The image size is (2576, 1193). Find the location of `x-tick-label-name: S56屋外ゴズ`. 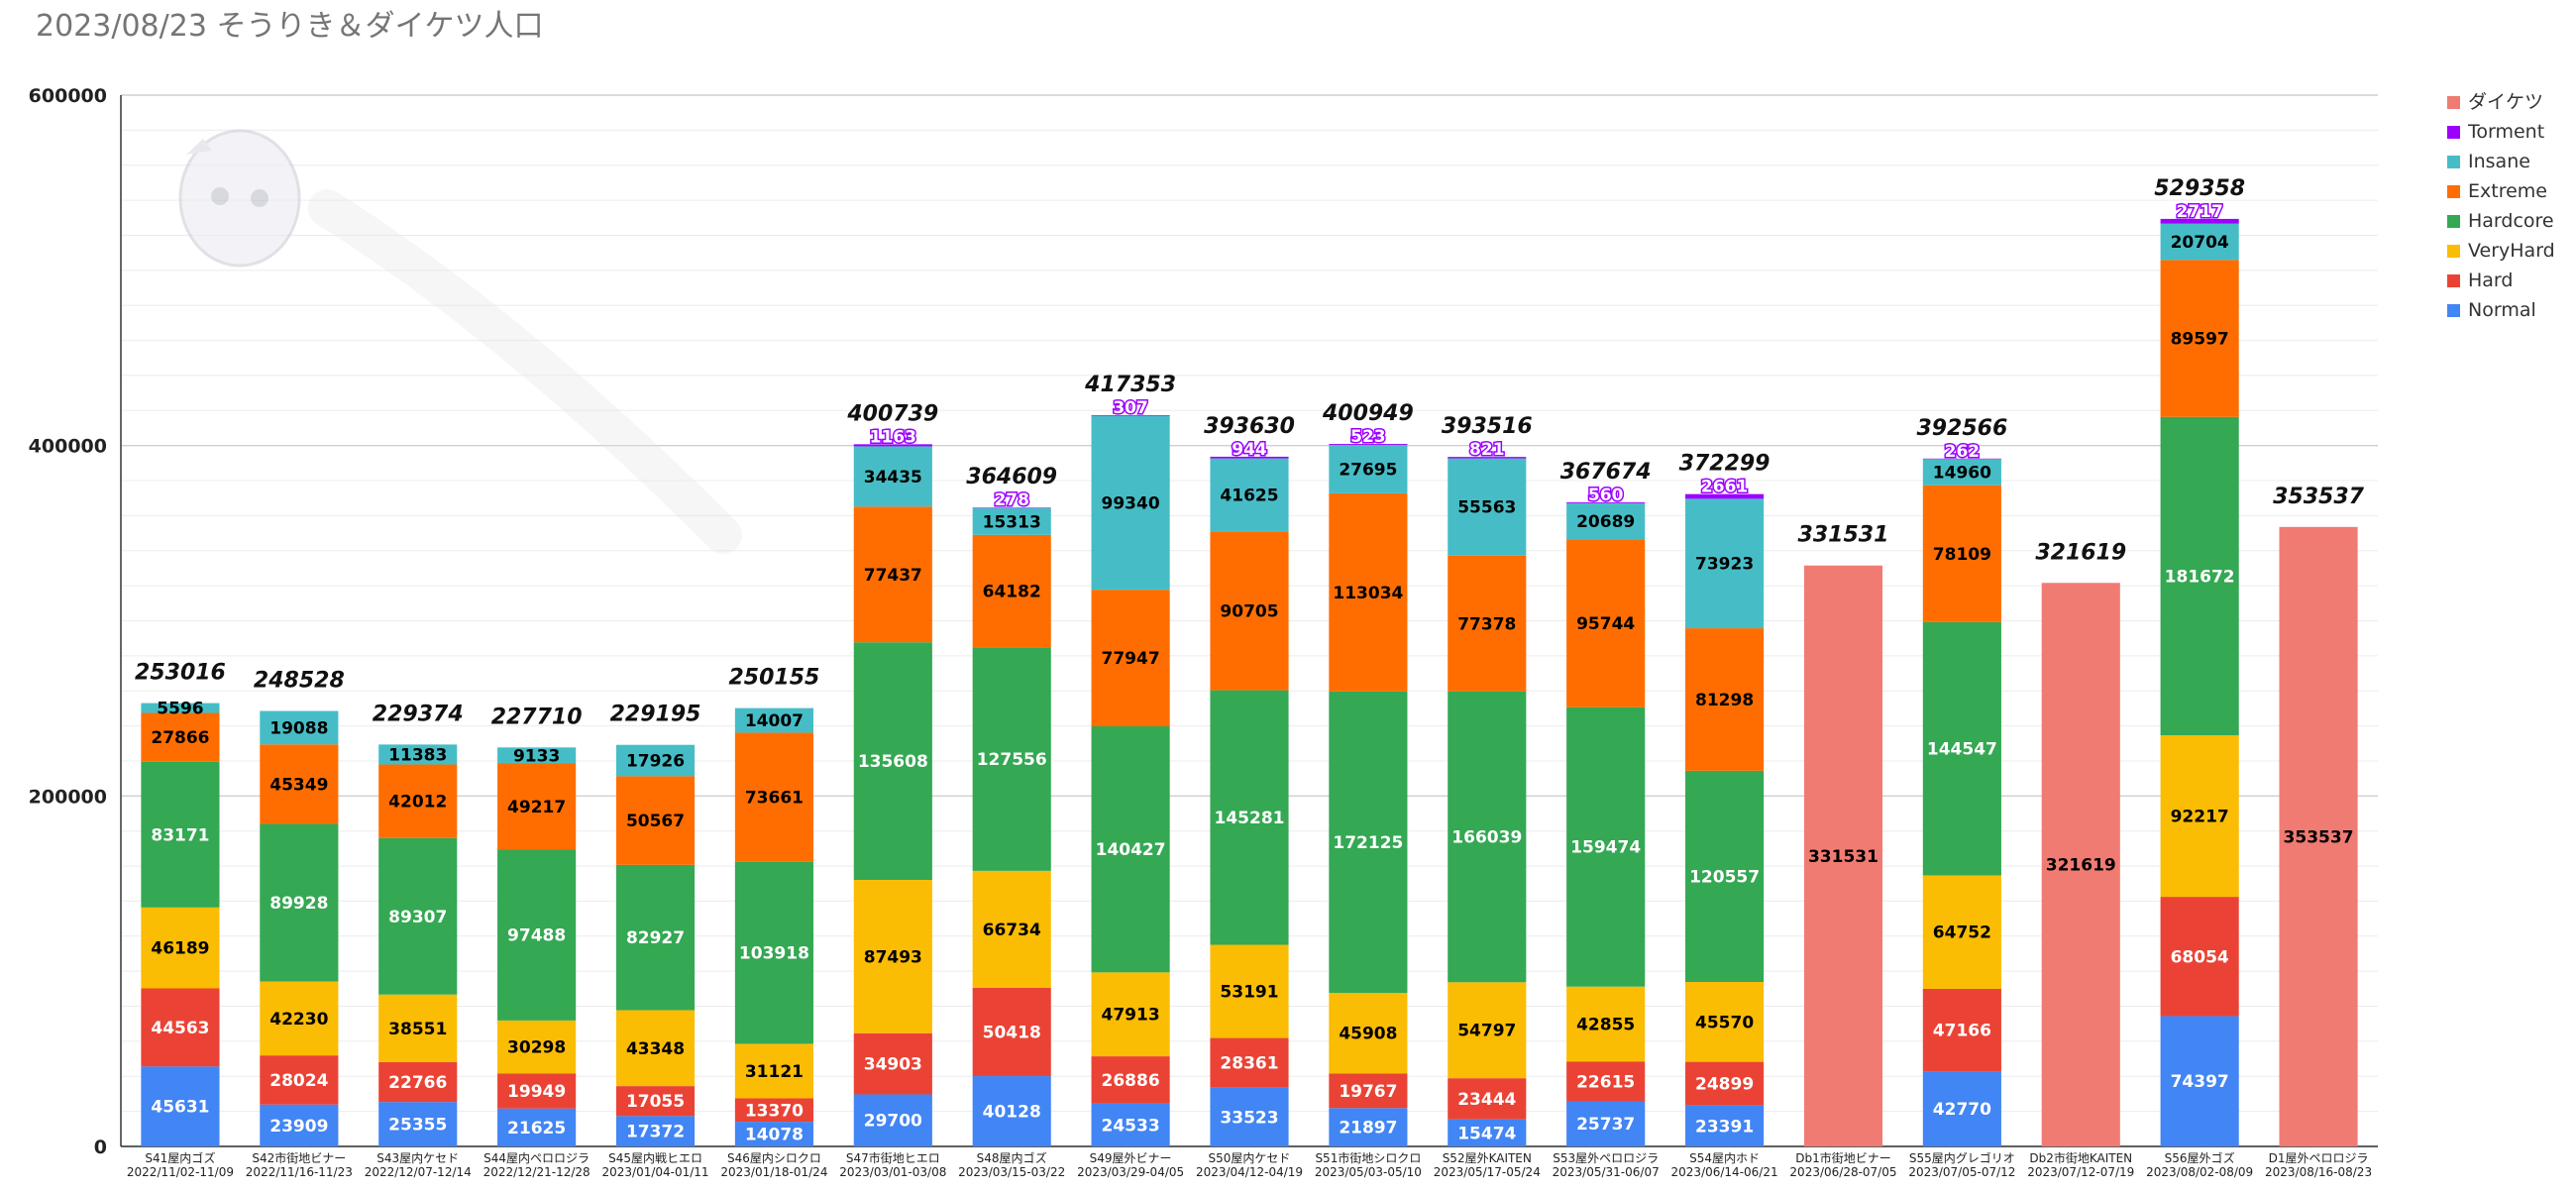

x-tick-label-name: S56屋外ゴズ is located at coordinates (2200, 1157).